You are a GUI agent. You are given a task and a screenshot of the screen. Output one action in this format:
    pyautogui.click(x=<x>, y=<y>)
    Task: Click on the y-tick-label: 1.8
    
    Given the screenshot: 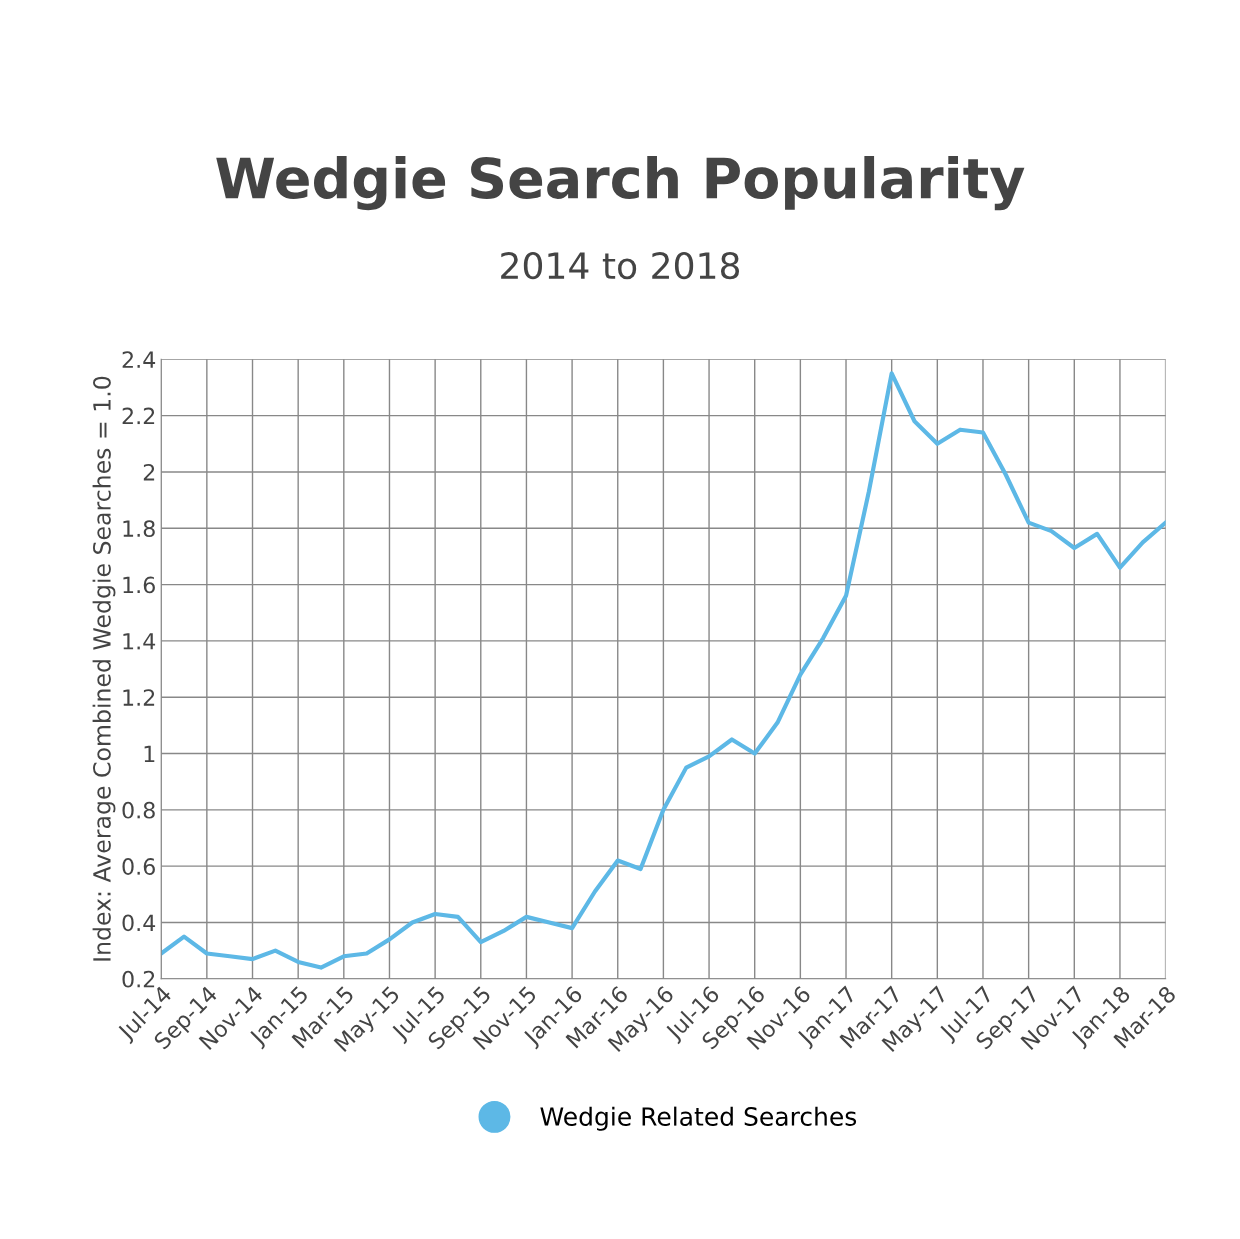 What is the action you would take?
    pyautogui.click(x=139, y=529)
    